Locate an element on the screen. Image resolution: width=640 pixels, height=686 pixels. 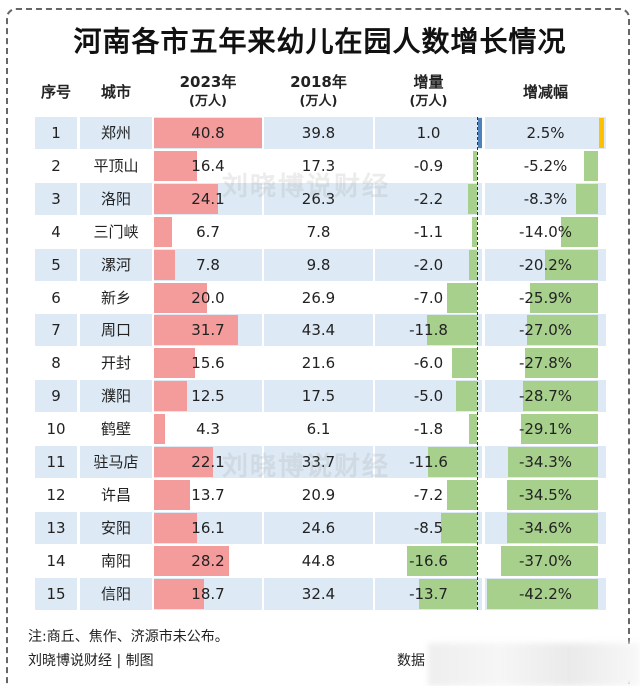
seq-cell: 4 is located at coordinates (56, 231).